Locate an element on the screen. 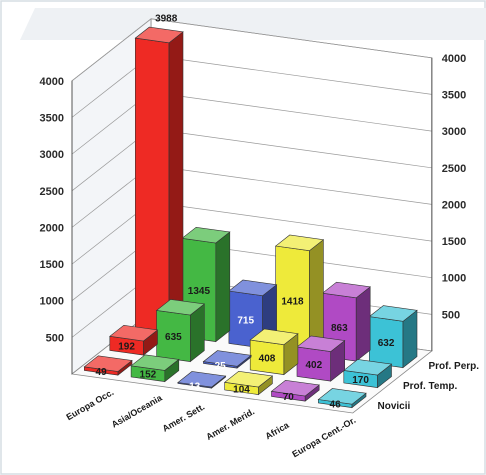  value-label: 46 is located at coordinates (336, 405).